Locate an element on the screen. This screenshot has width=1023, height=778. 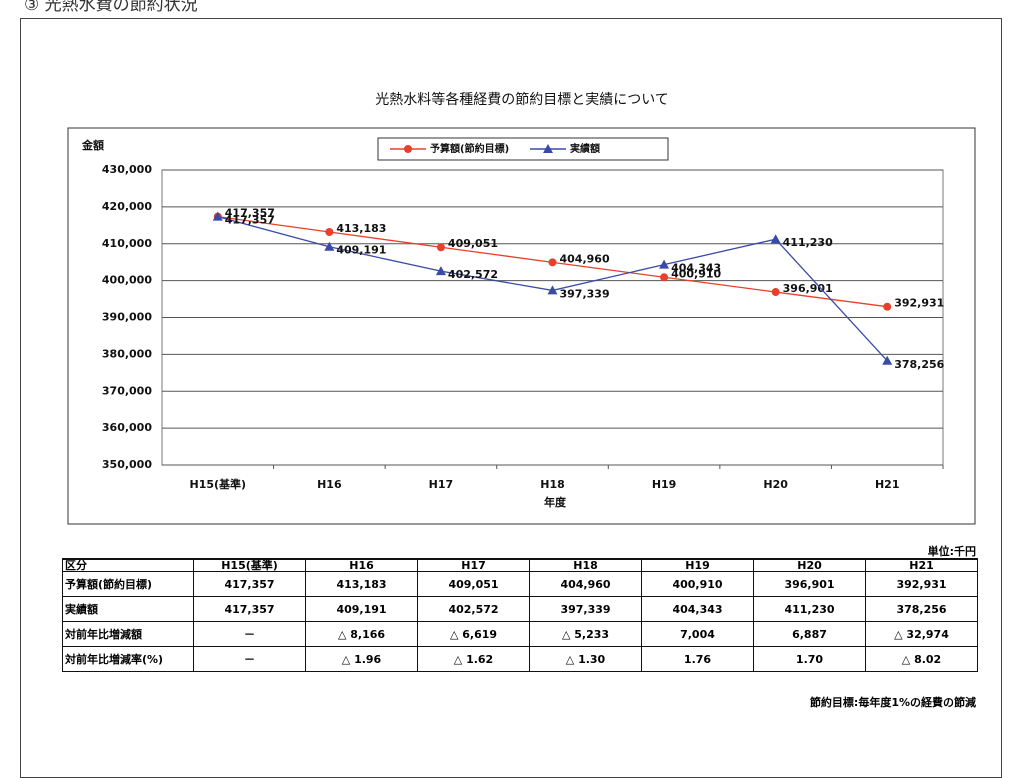
unit-label: 単位:千円 is located at coordinates (951, 551).